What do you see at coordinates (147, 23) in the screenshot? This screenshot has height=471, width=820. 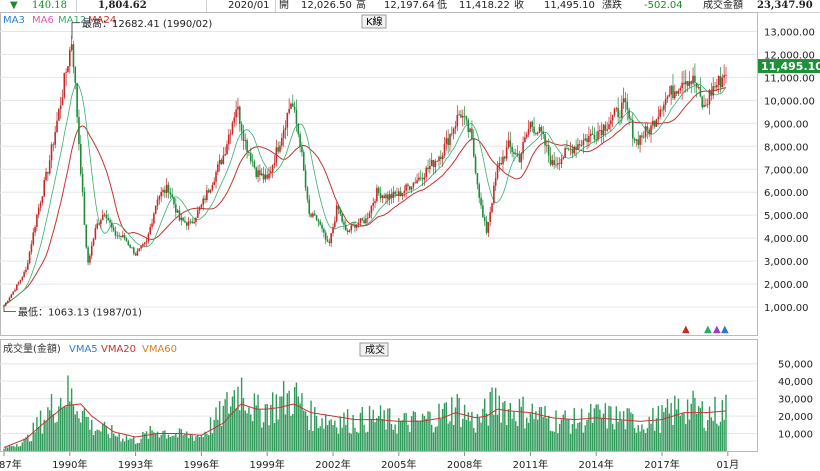 I see `svg-text: 最高：12682.41 (1990/02)` at bounding box center [147, 23].